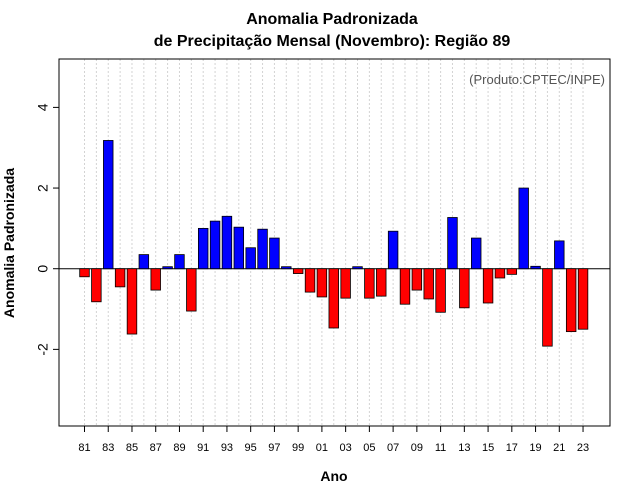  Describe the element at coordinates (488, 448) in the screenshot. I see `x-tick-label: 15` at that location.